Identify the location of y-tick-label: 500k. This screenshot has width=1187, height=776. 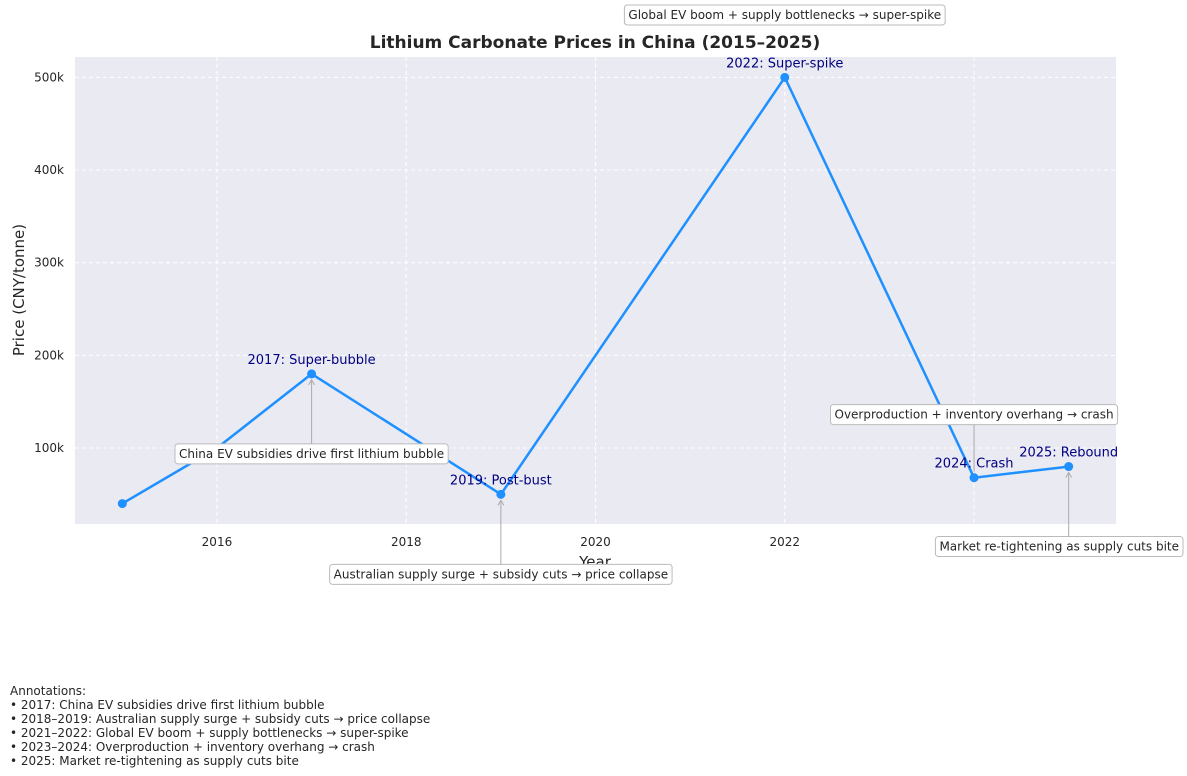
(49, 77).